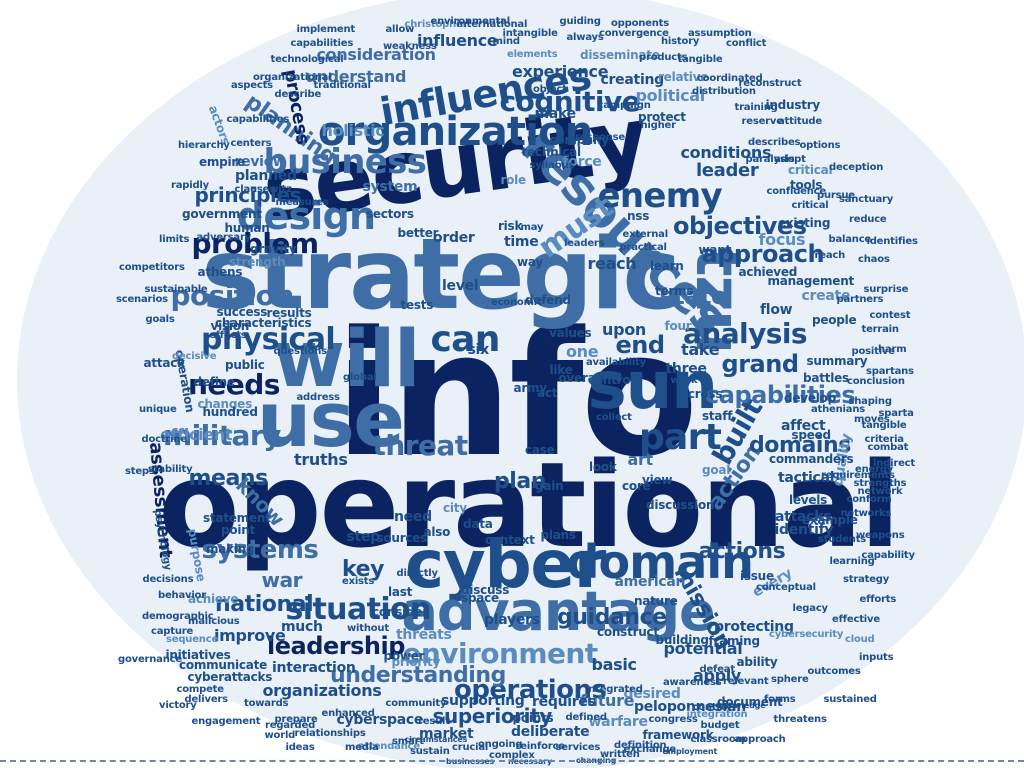 The height and width of the screenshot is (768, 1024). I want to click on word-136: people, so click(834, 320).